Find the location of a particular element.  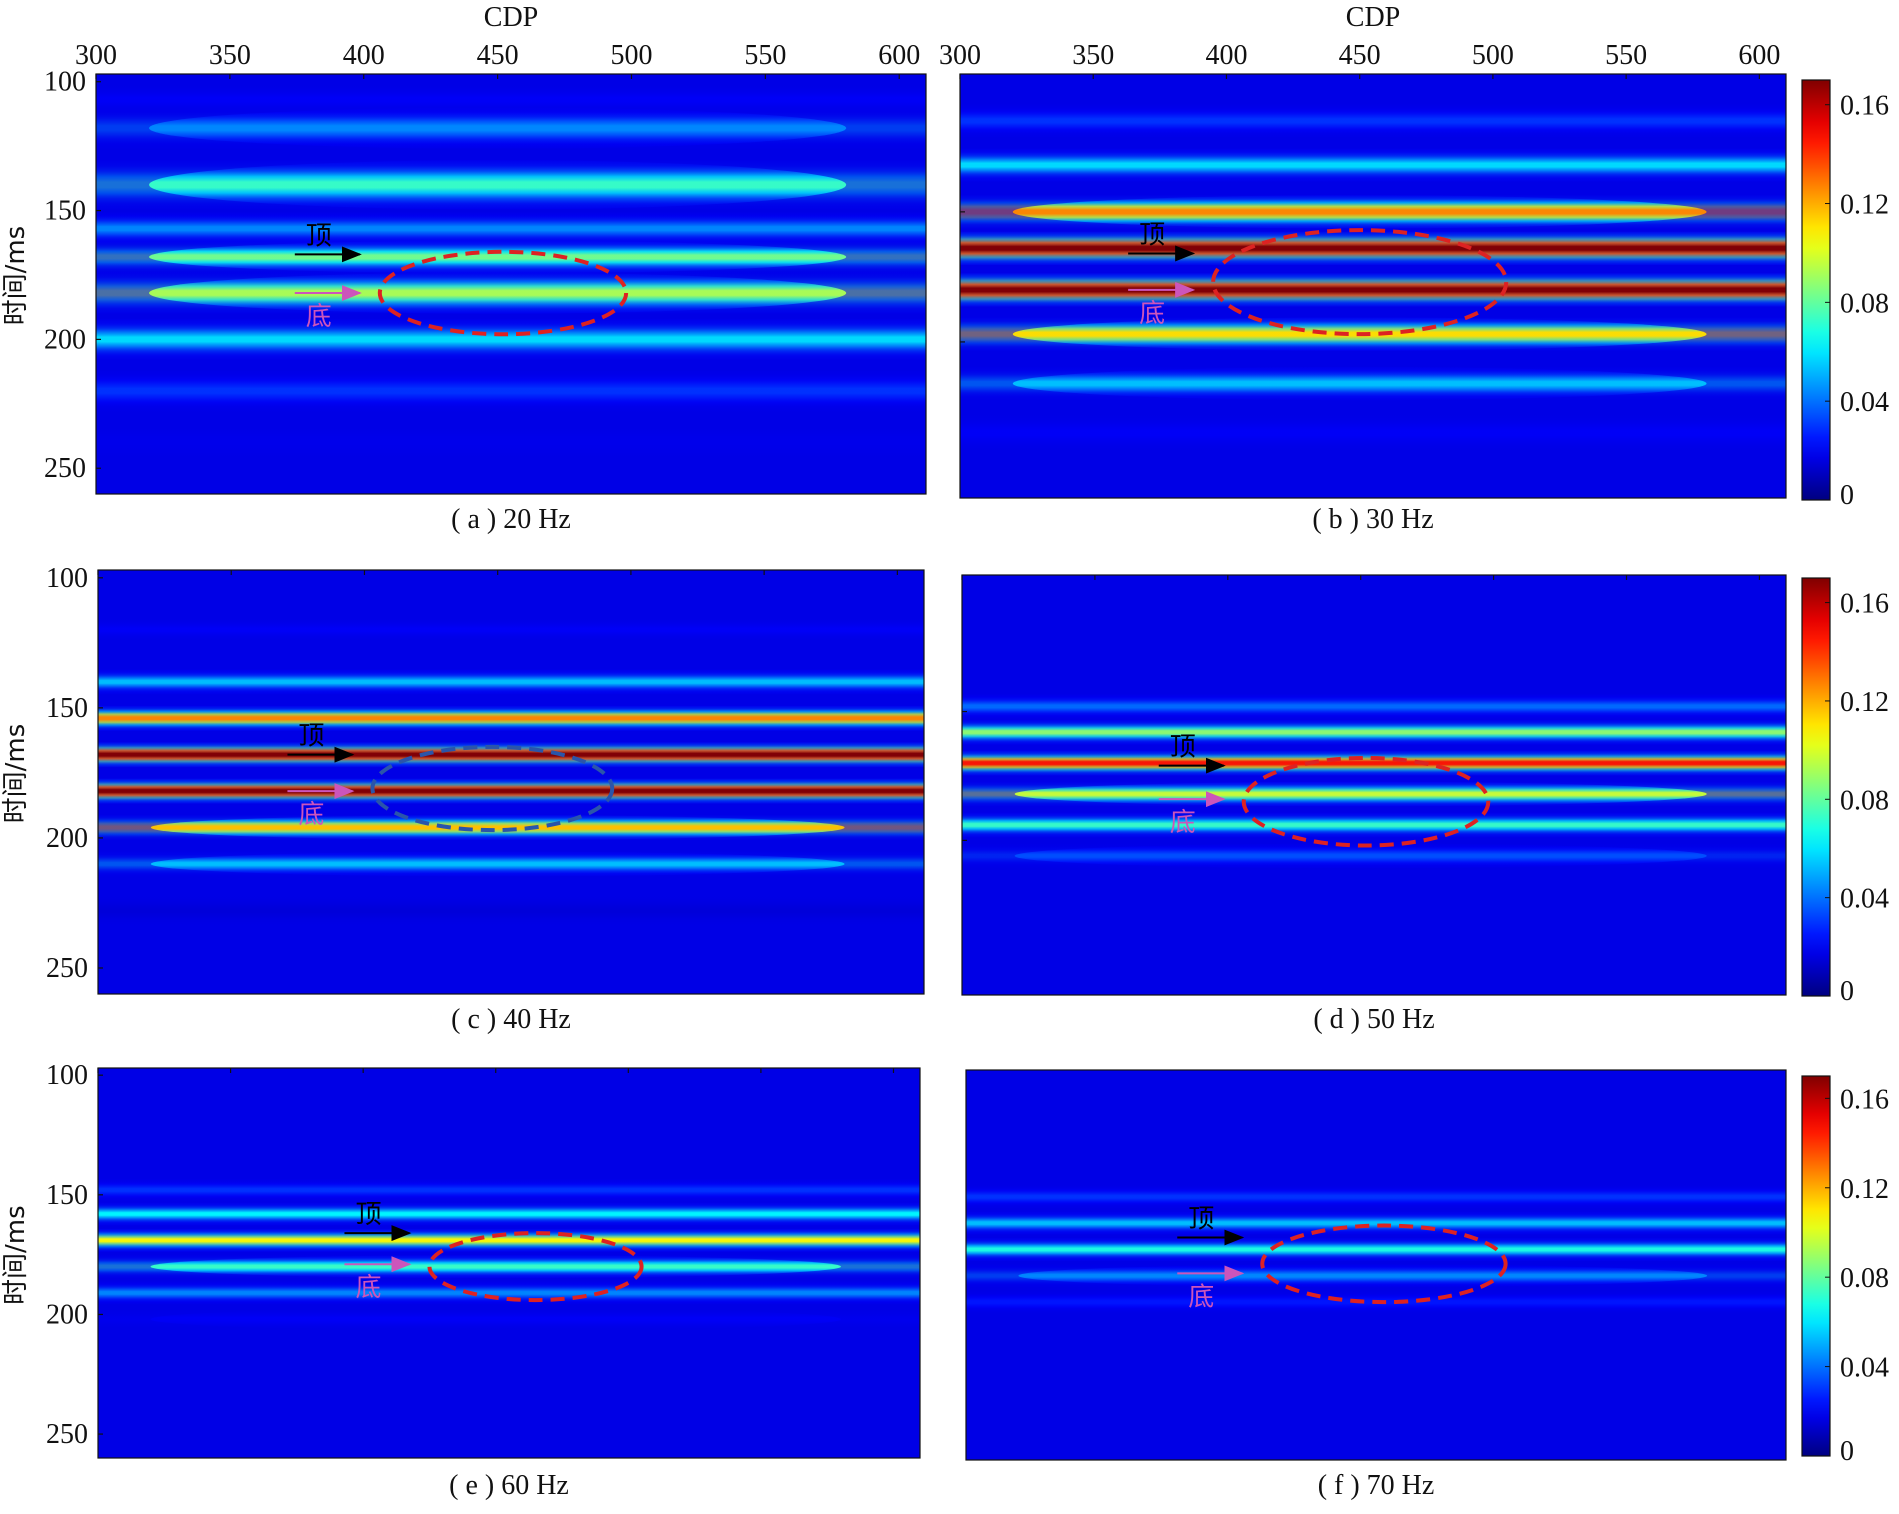

panel-f: 顶底 ( f ) 70 Hz 0.16 0.12 0.08 0.04 0 is located at coordinates (1427, 1285).